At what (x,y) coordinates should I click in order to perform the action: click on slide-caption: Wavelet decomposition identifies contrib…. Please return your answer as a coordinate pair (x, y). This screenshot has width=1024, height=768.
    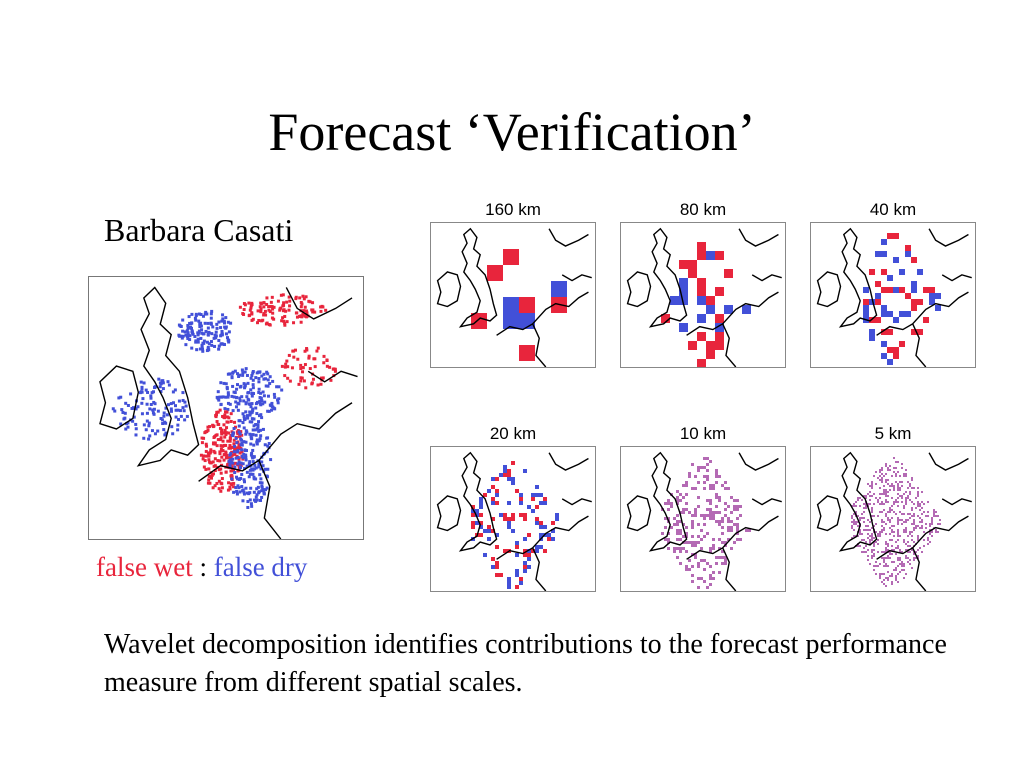
    Looking at the image, I should click on (525, 663).